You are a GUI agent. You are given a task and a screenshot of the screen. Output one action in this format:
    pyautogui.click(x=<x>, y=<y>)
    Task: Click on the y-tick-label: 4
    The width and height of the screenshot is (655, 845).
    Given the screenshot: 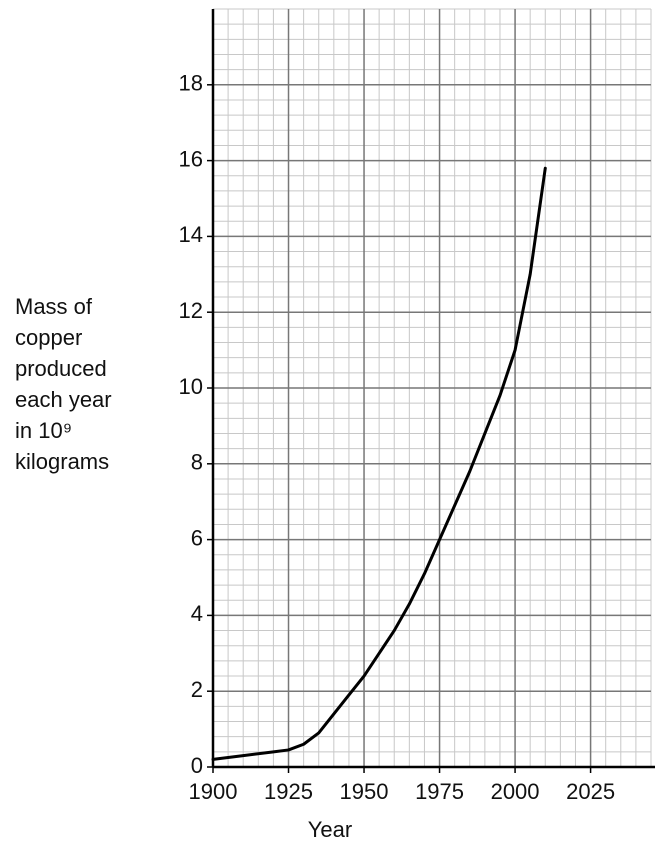 What is the action you would take?
    pyautogui.click(x=197, y=613)
    